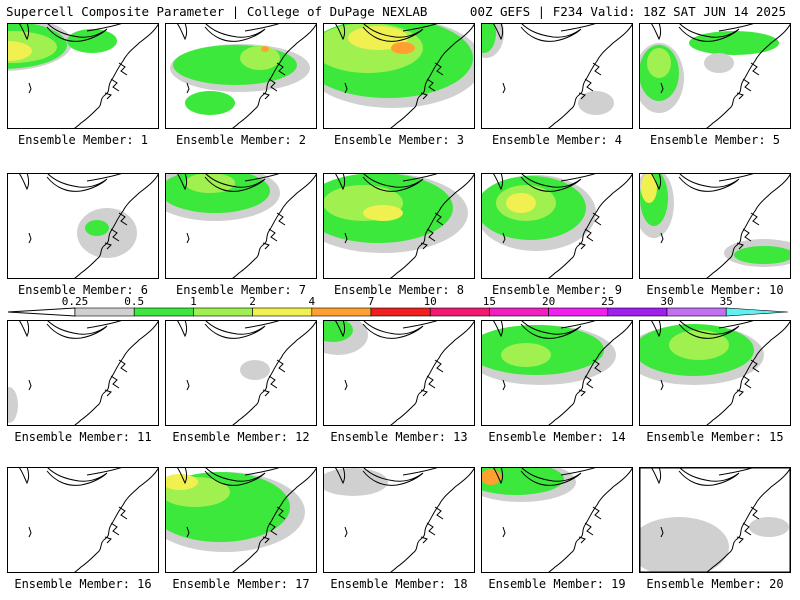  Describe the element at coordinates (715, 140) in the screenshot. I see `ensemble-member-label: Ensemble Member: 5` at that location.